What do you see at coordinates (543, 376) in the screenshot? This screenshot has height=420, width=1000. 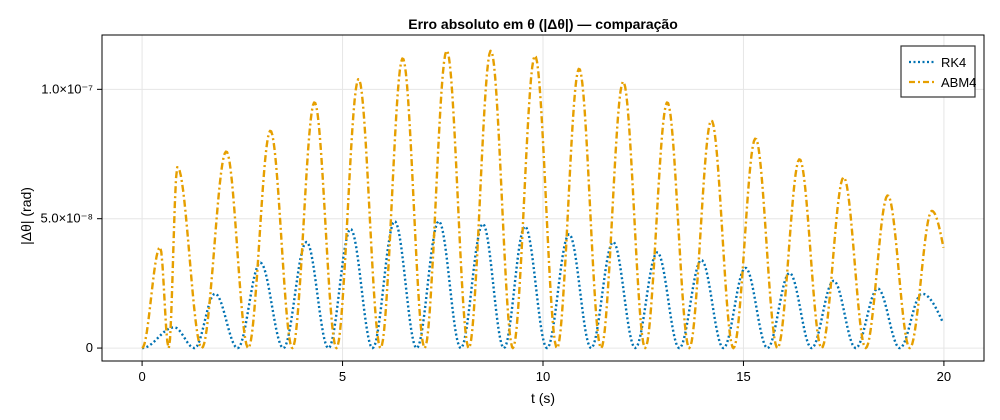 I see `x-tick-label: 10` at bounding box center [543, 376].